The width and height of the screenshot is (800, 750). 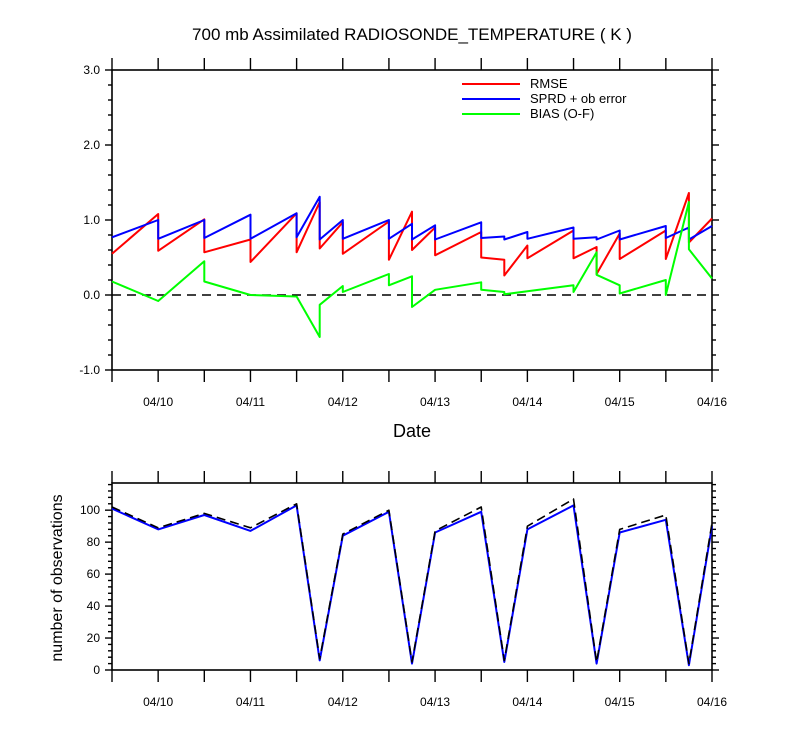 I want to click on y-tick-label-upper: 0.0, so click(x=91, y=295).